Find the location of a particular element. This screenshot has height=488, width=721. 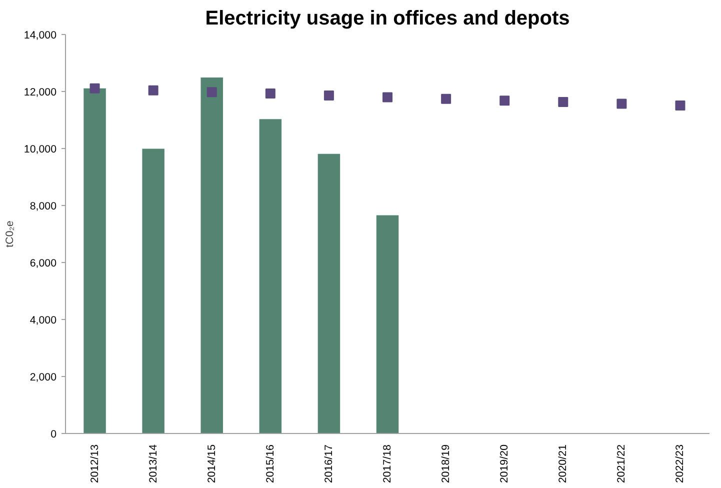

y-axis-title: tC0₂e is located at coordinates (10, 234).